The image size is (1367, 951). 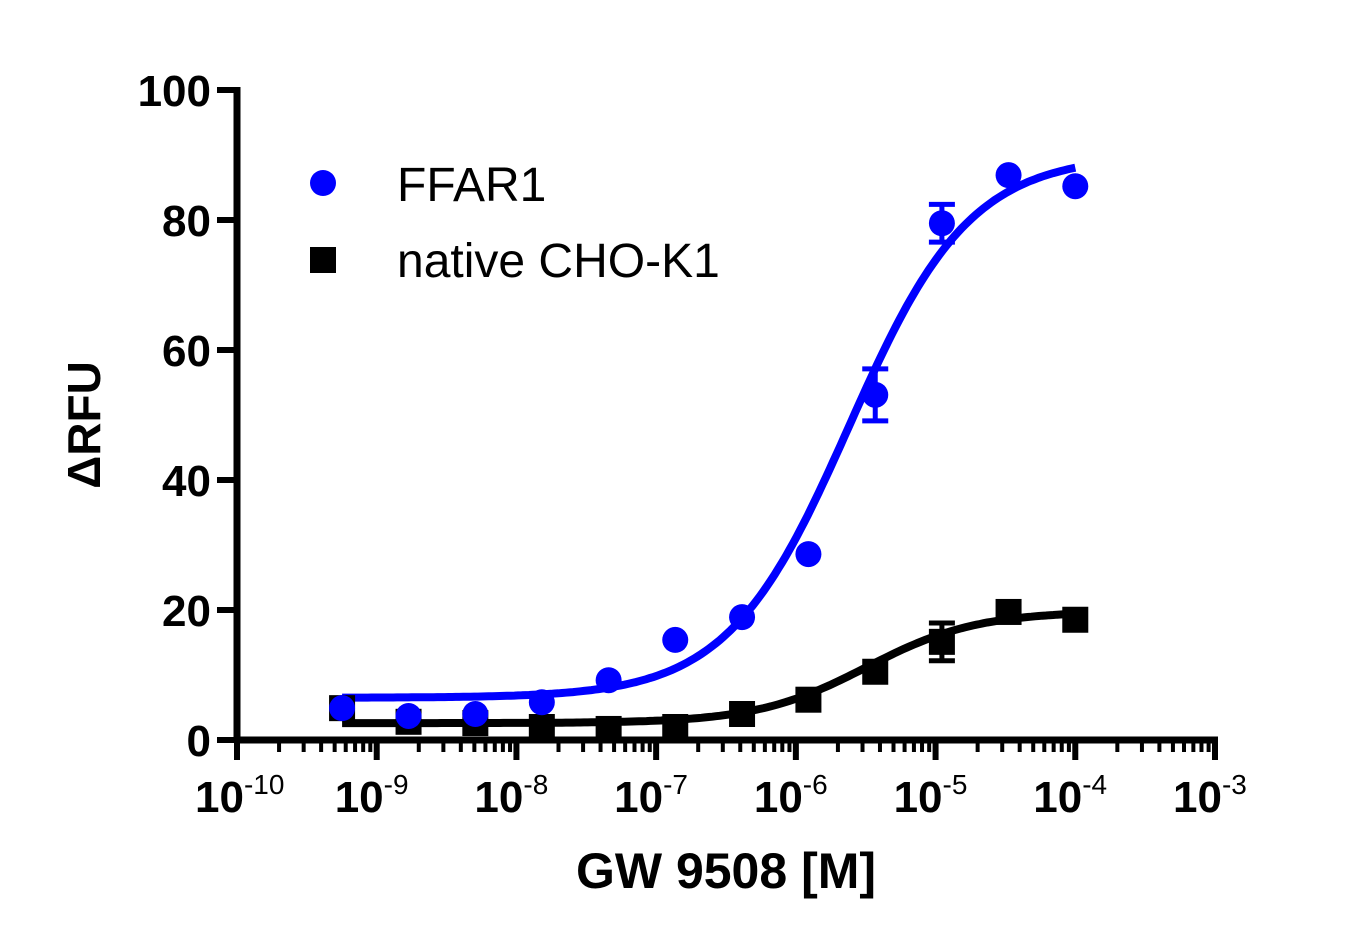 I want to click on y-tick-label: 0, so click(x=199, y=741).